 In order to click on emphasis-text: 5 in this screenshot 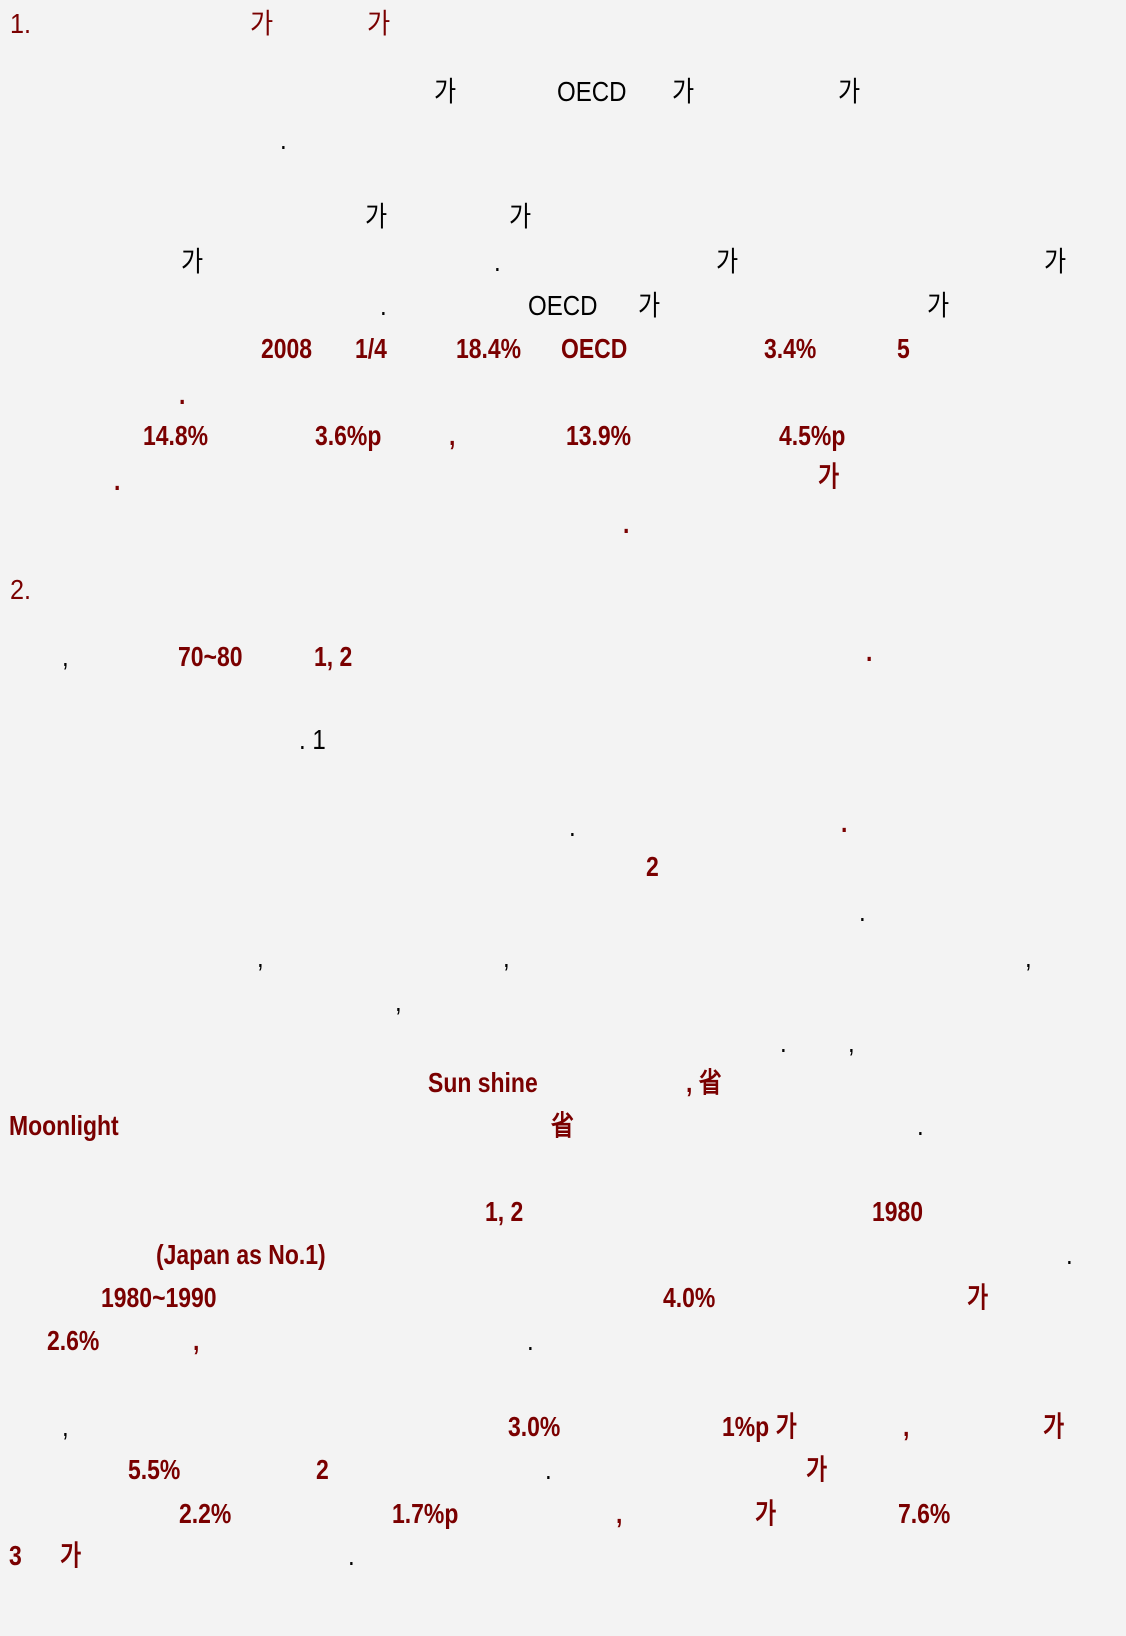, I will do `click(903, 348)`.